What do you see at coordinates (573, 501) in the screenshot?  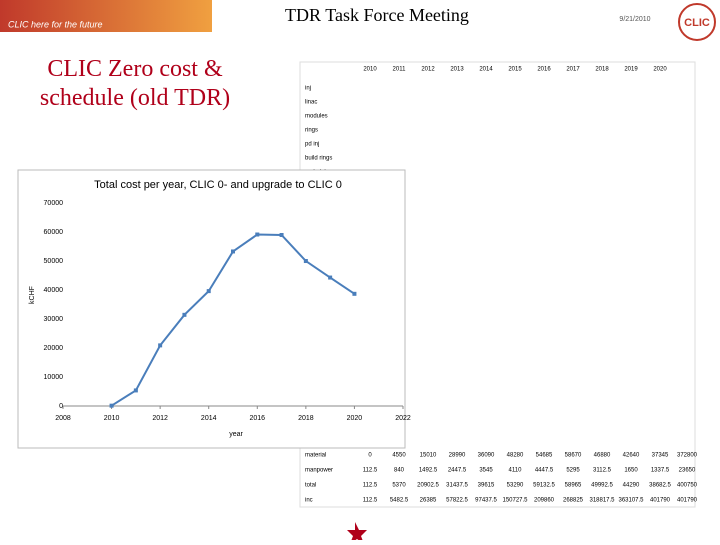 I see `cell: 268825` at bounding box center [573, 501].